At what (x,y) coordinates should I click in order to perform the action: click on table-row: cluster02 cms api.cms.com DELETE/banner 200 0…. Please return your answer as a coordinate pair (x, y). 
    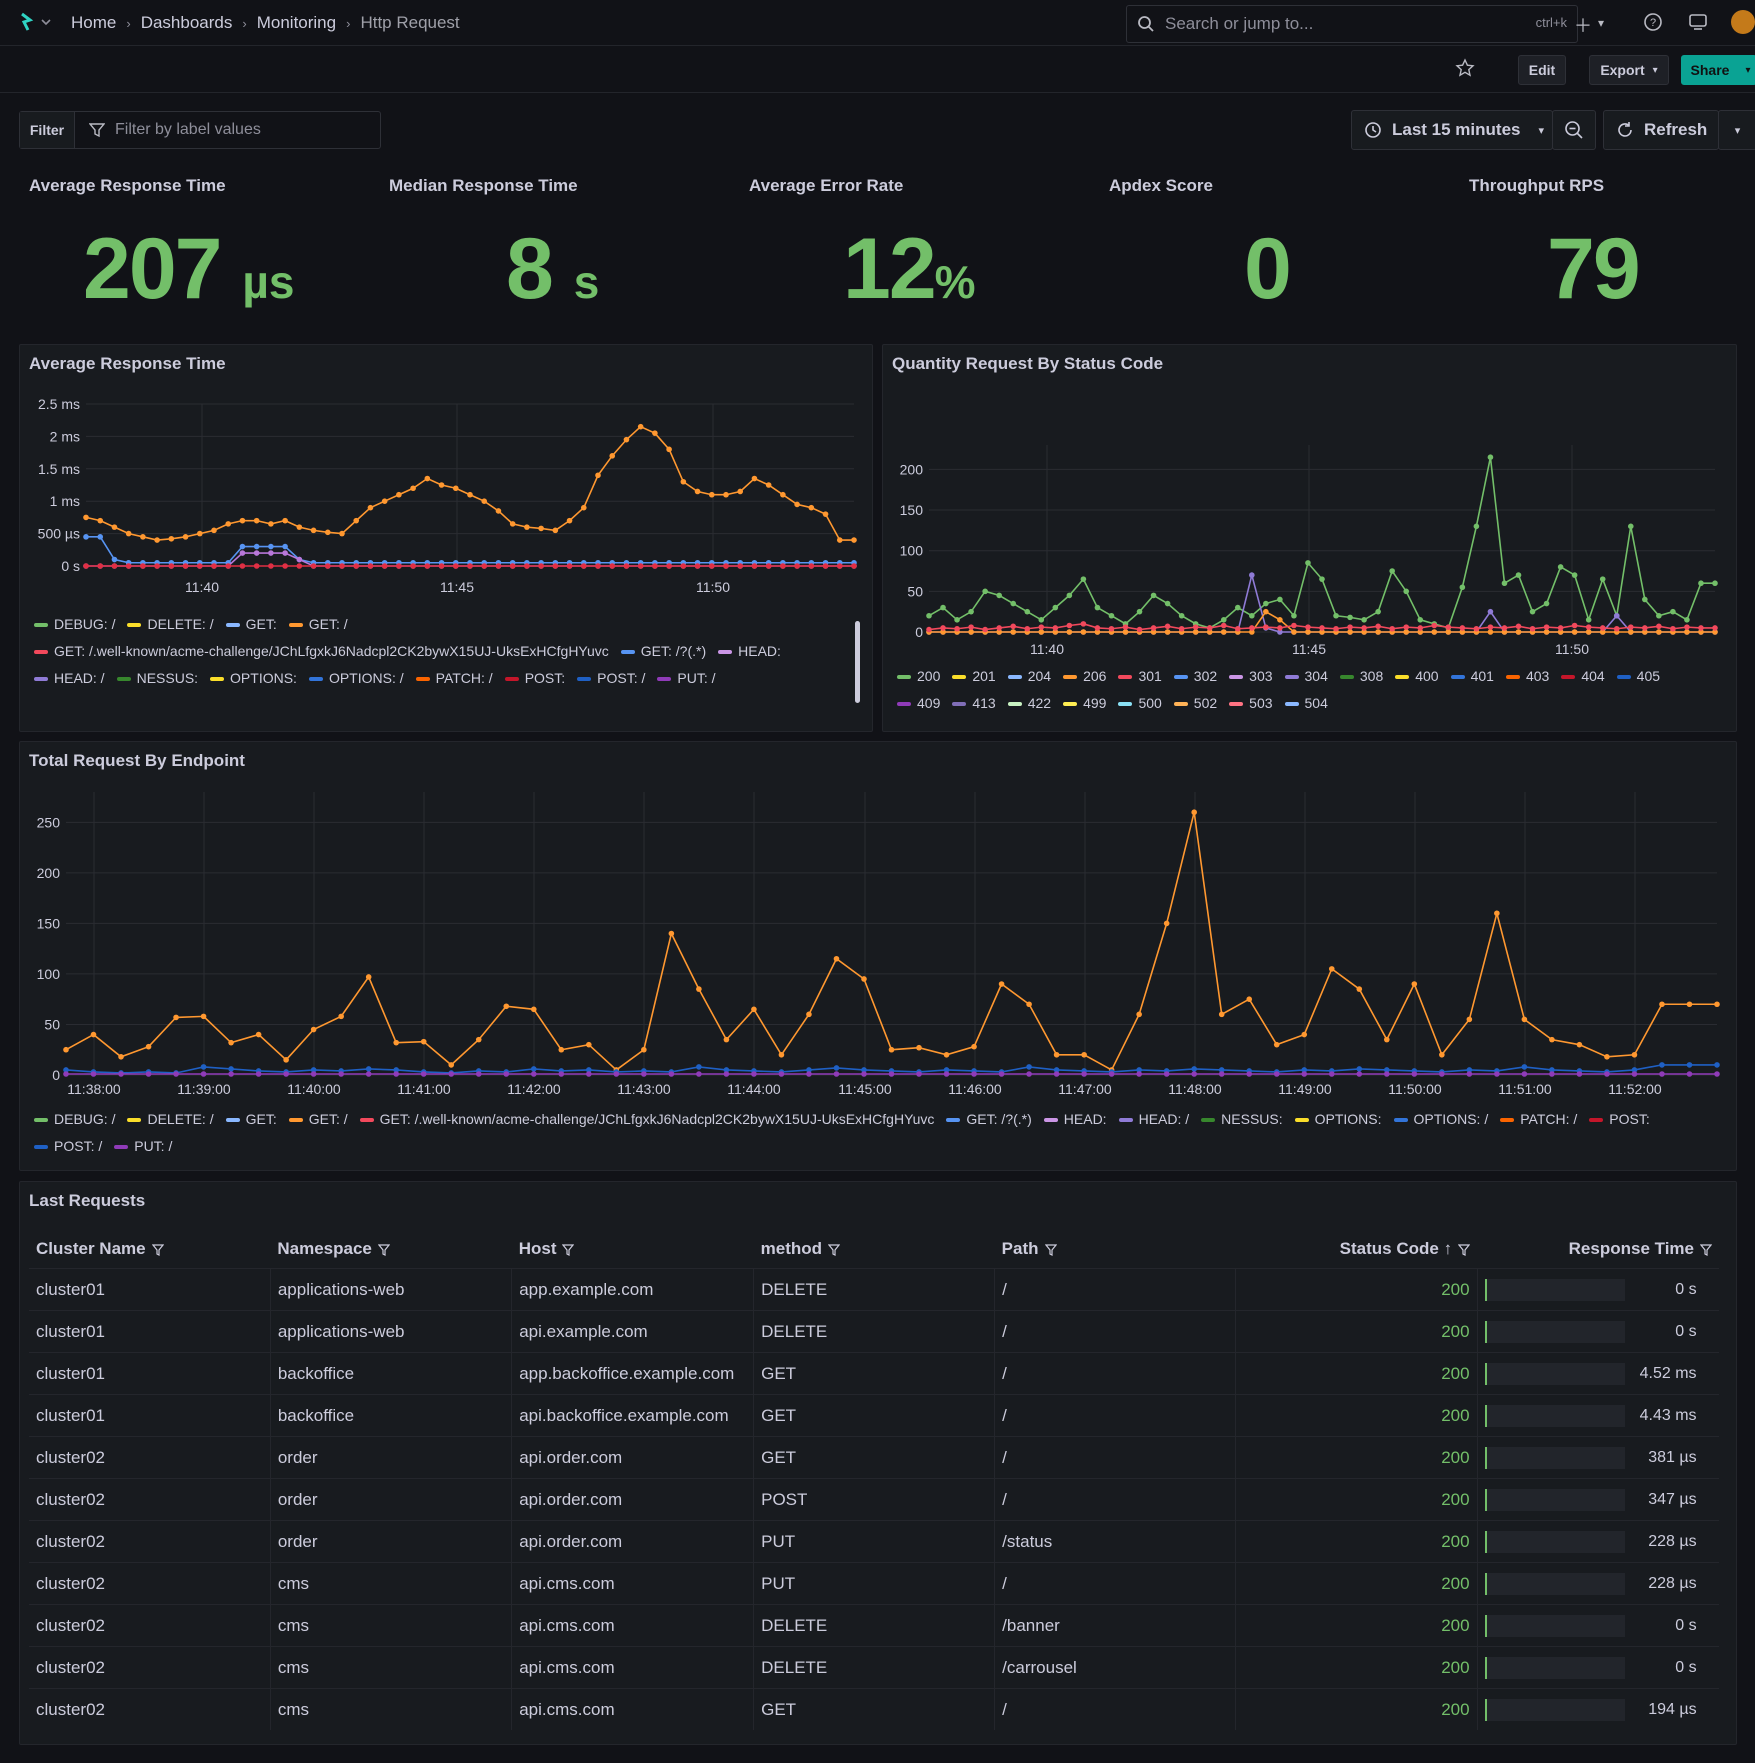
    Looking at the image, I should click on (874, 1625).